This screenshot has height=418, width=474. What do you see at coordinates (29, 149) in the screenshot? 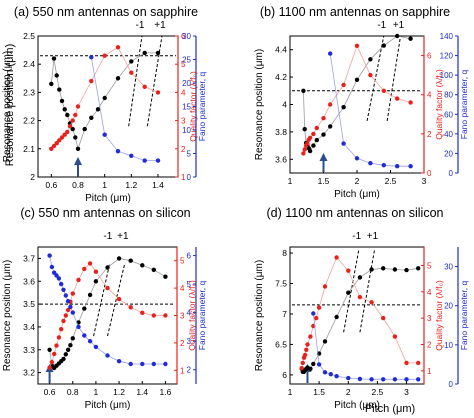
I see `y-tick-label: 2.1` at bounding box center [29, 149].